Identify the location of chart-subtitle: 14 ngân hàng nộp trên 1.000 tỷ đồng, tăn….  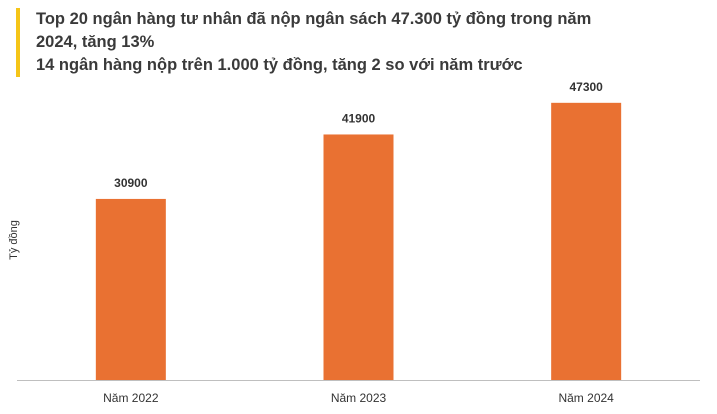
(279, 65).